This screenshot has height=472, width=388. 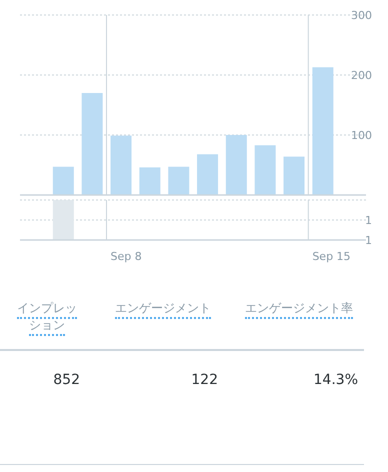 I want to click on category-label: エンゲージメント, so click(x=163, y=310).